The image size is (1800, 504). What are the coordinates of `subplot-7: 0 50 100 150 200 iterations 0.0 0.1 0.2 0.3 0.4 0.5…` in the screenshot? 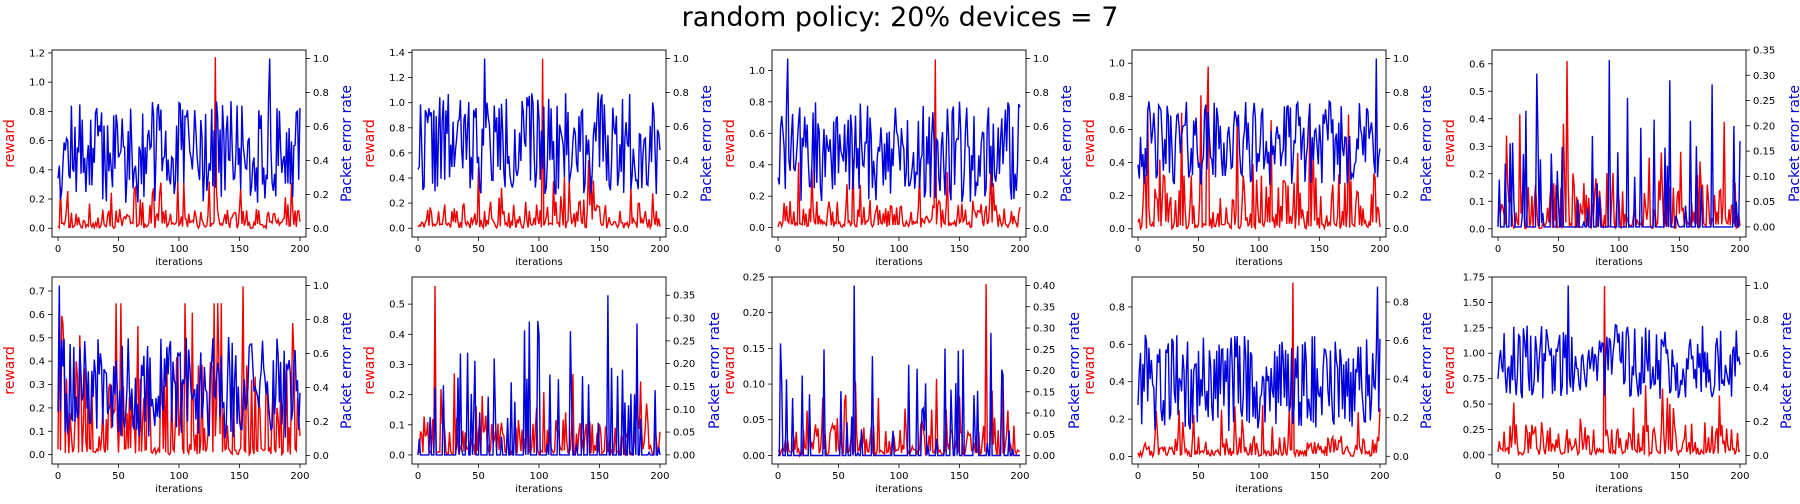 It's located at (542, 385).